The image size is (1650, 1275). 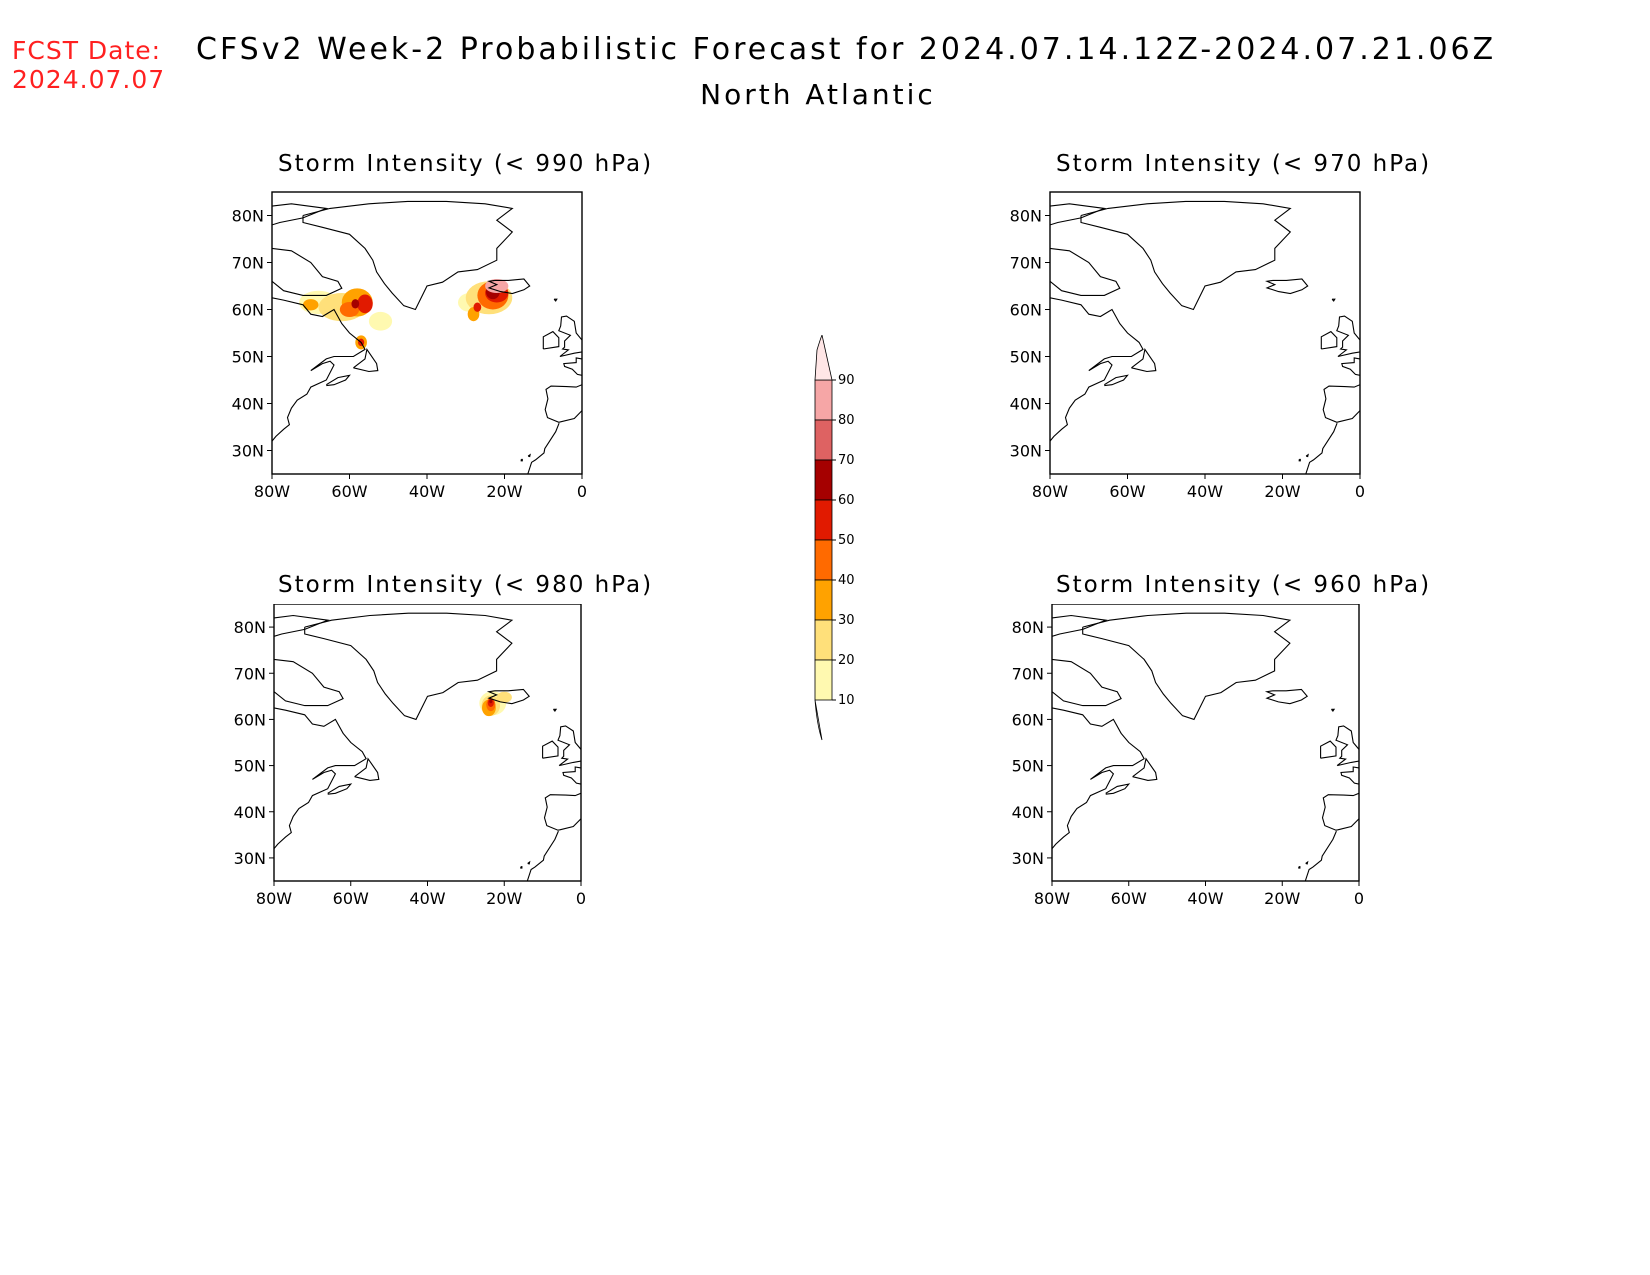 What do you see at coordinates (846, 380) in the screenshot?
I see `colorbar-label: 90` at bounding box center [846, 380].